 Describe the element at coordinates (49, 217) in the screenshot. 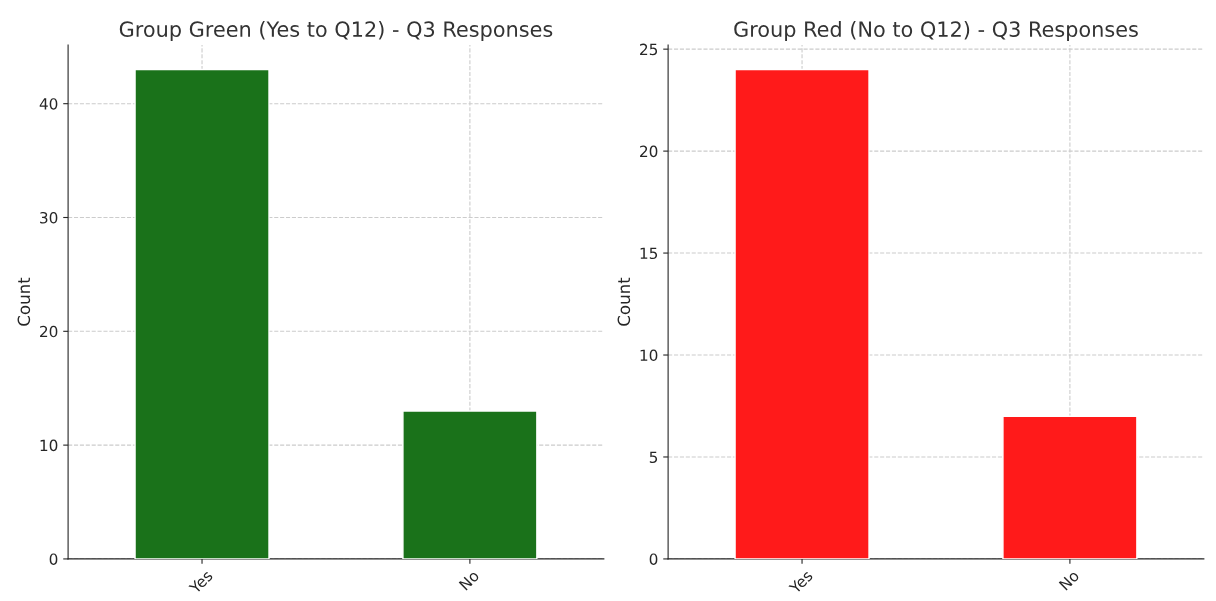

I see `y-tick-label: 30` at that location.